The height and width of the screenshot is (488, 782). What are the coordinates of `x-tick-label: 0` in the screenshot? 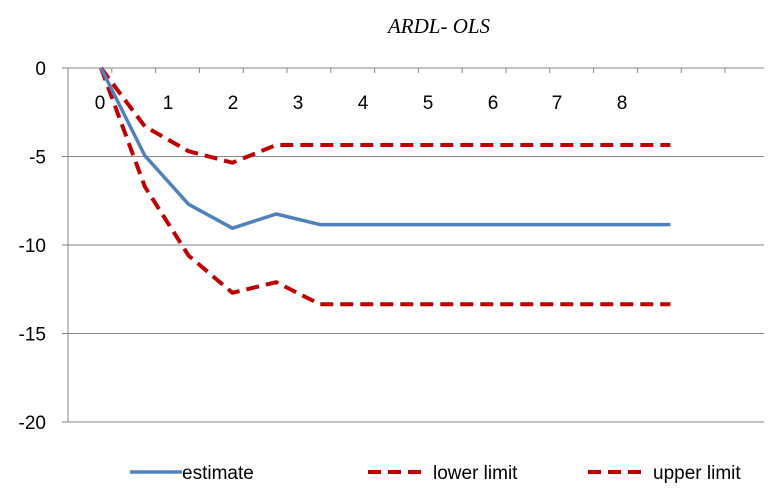 It's located at (100, 103).